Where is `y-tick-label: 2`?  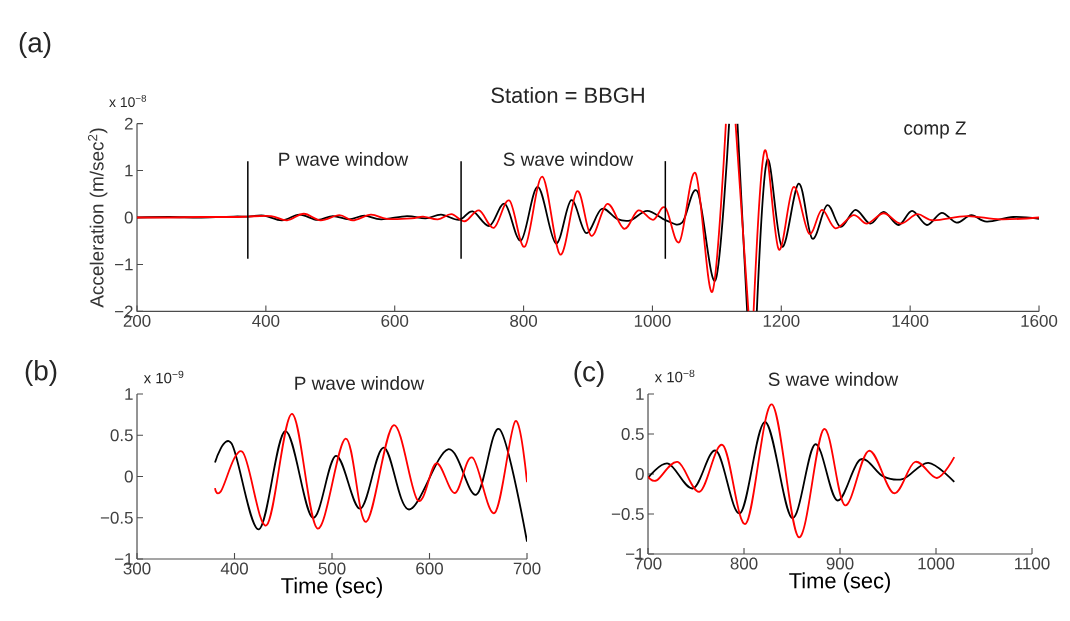 y-tick-label: 2 is located at coordinates (128, 123).